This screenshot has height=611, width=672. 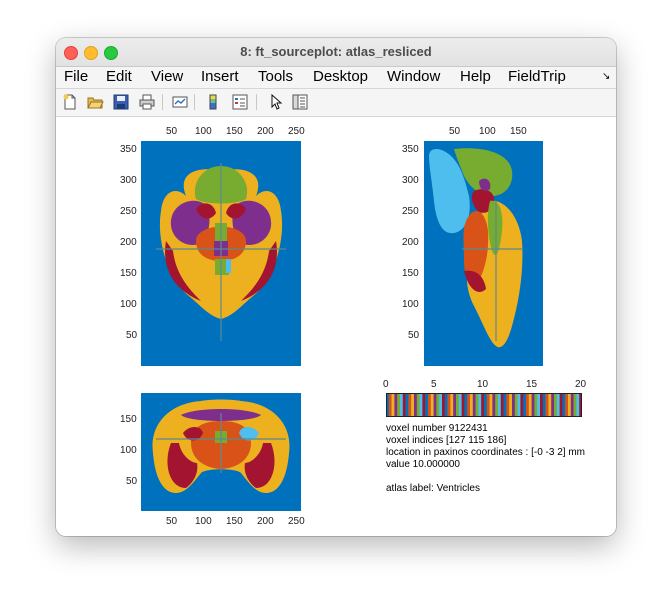 I want to click on colorbar, so click(x=484, y=405).